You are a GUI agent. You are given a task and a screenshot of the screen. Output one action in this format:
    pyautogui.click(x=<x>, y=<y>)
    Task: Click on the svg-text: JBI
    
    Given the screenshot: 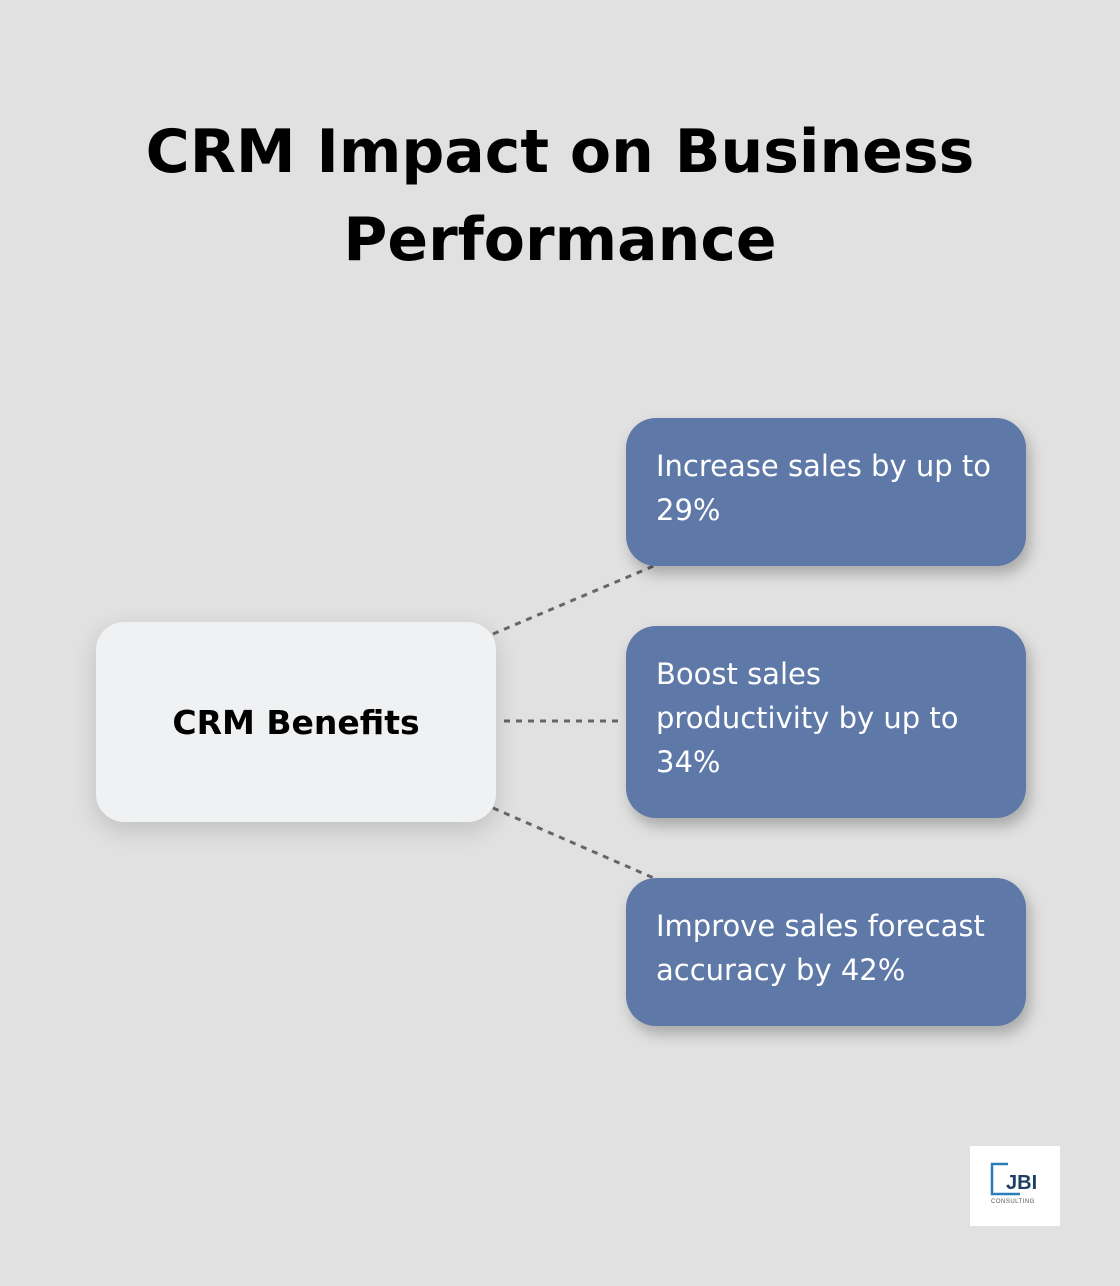 What is the action you would take?
    pyautogui.click(x=1021, y=1183)
    